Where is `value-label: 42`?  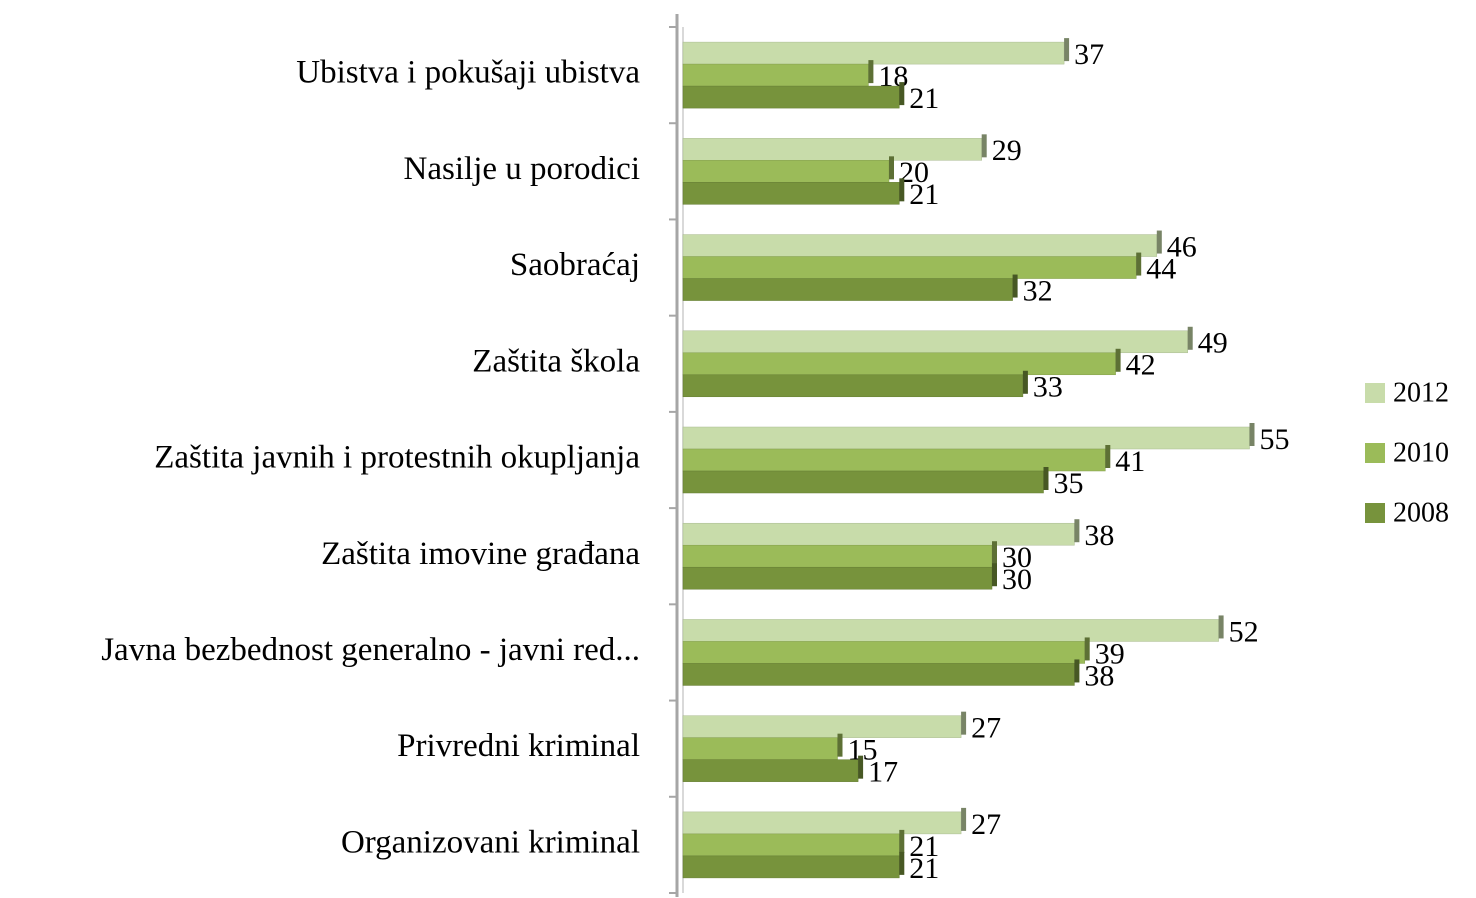 value-label: 42 is located at coordinates (1141, 365).